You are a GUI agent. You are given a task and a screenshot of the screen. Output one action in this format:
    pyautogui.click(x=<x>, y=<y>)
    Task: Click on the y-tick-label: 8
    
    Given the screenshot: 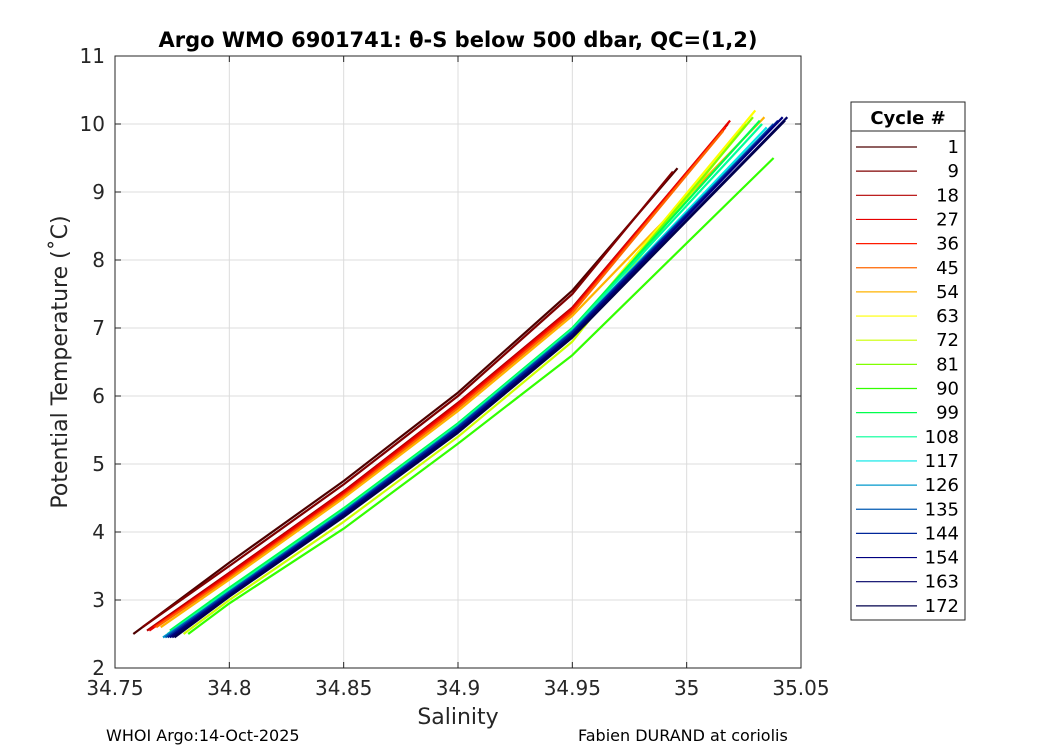 What is the action you would take?
    pyautogui.click(x=98, y=260)
    